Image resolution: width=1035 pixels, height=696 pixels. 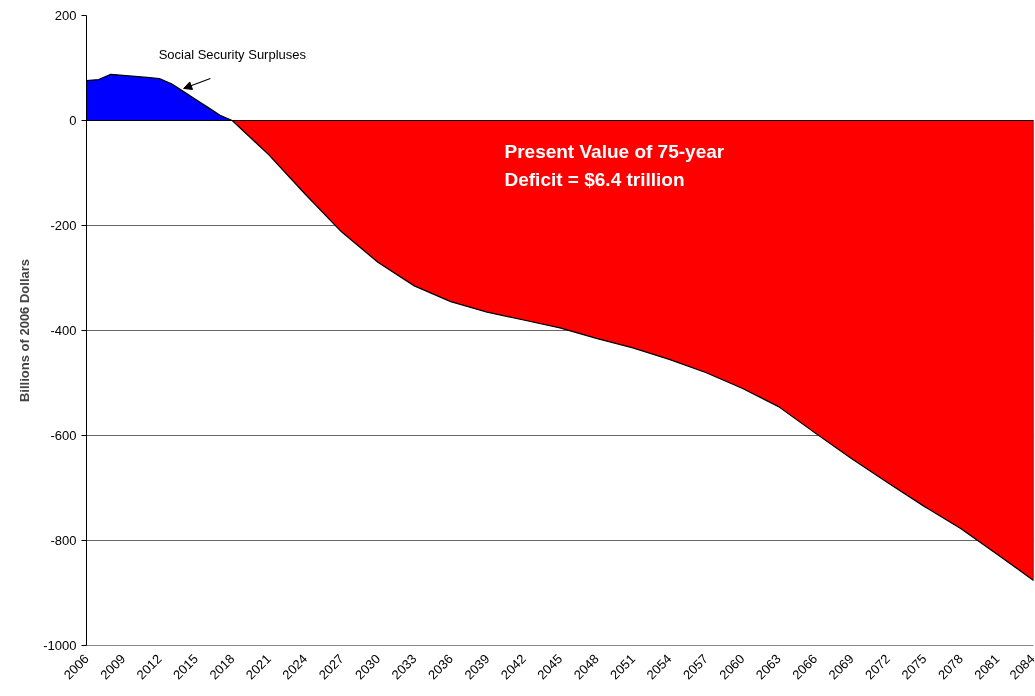 What do you see at coordinates (232, 55) in the screenshot?
I see `annotation: Social Security Surpluses` at bounding box center [232, 55].